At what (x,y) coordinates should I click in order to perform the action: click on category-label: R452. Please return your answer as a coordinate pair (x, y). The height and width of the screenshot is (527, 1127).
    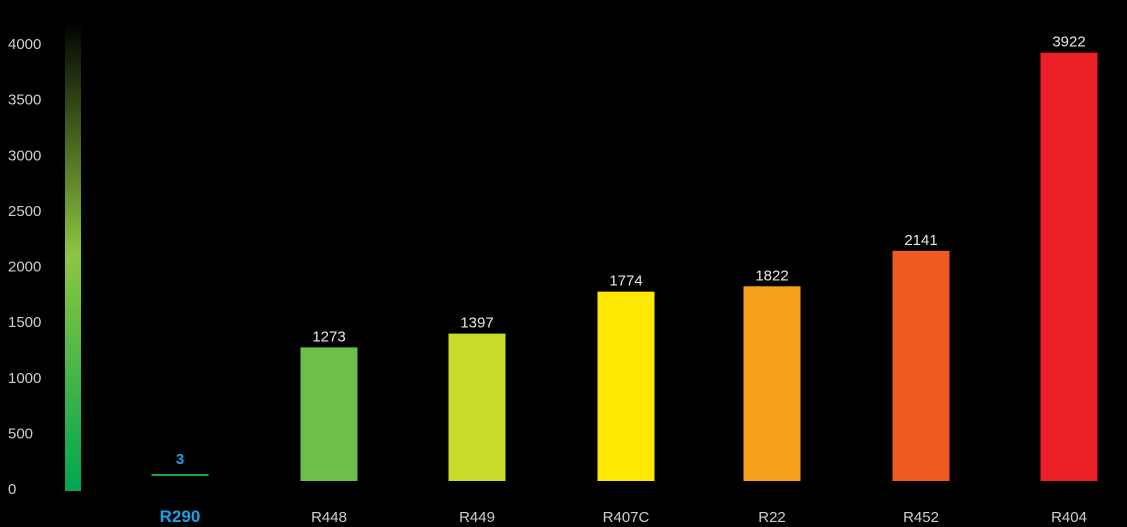
    Looking at the image, I should click on (921, 517).